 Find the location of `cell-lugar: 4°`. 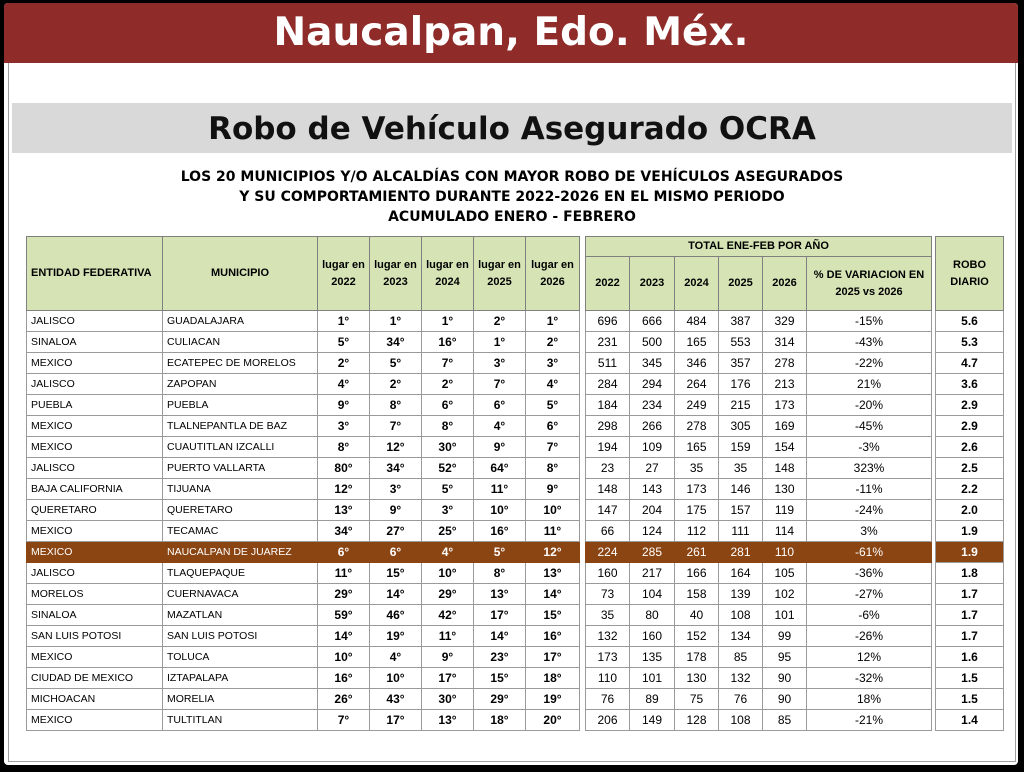

cell-lugar: 4° is located at coordinates (552, 384).